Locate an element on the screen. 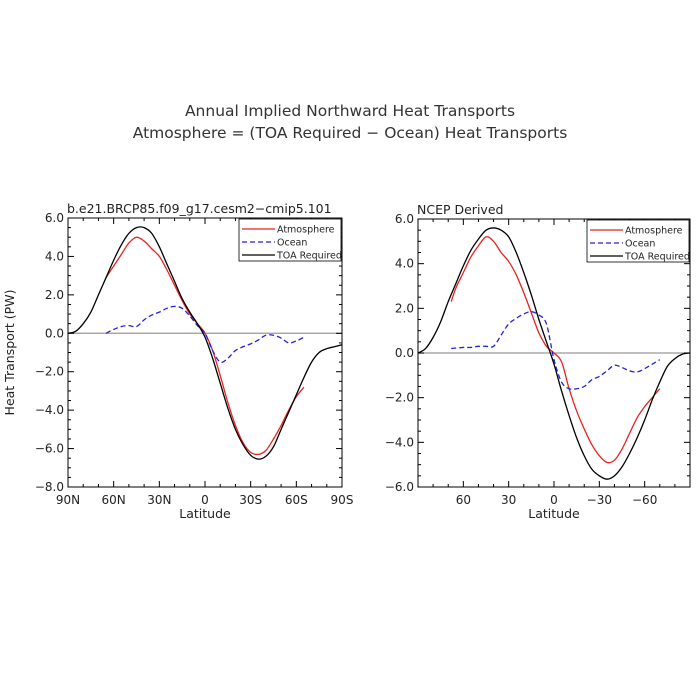 The width and height of the screenshot is (700, 700). left-legend-label: Atmosphere is located at coordinates (306, 230).